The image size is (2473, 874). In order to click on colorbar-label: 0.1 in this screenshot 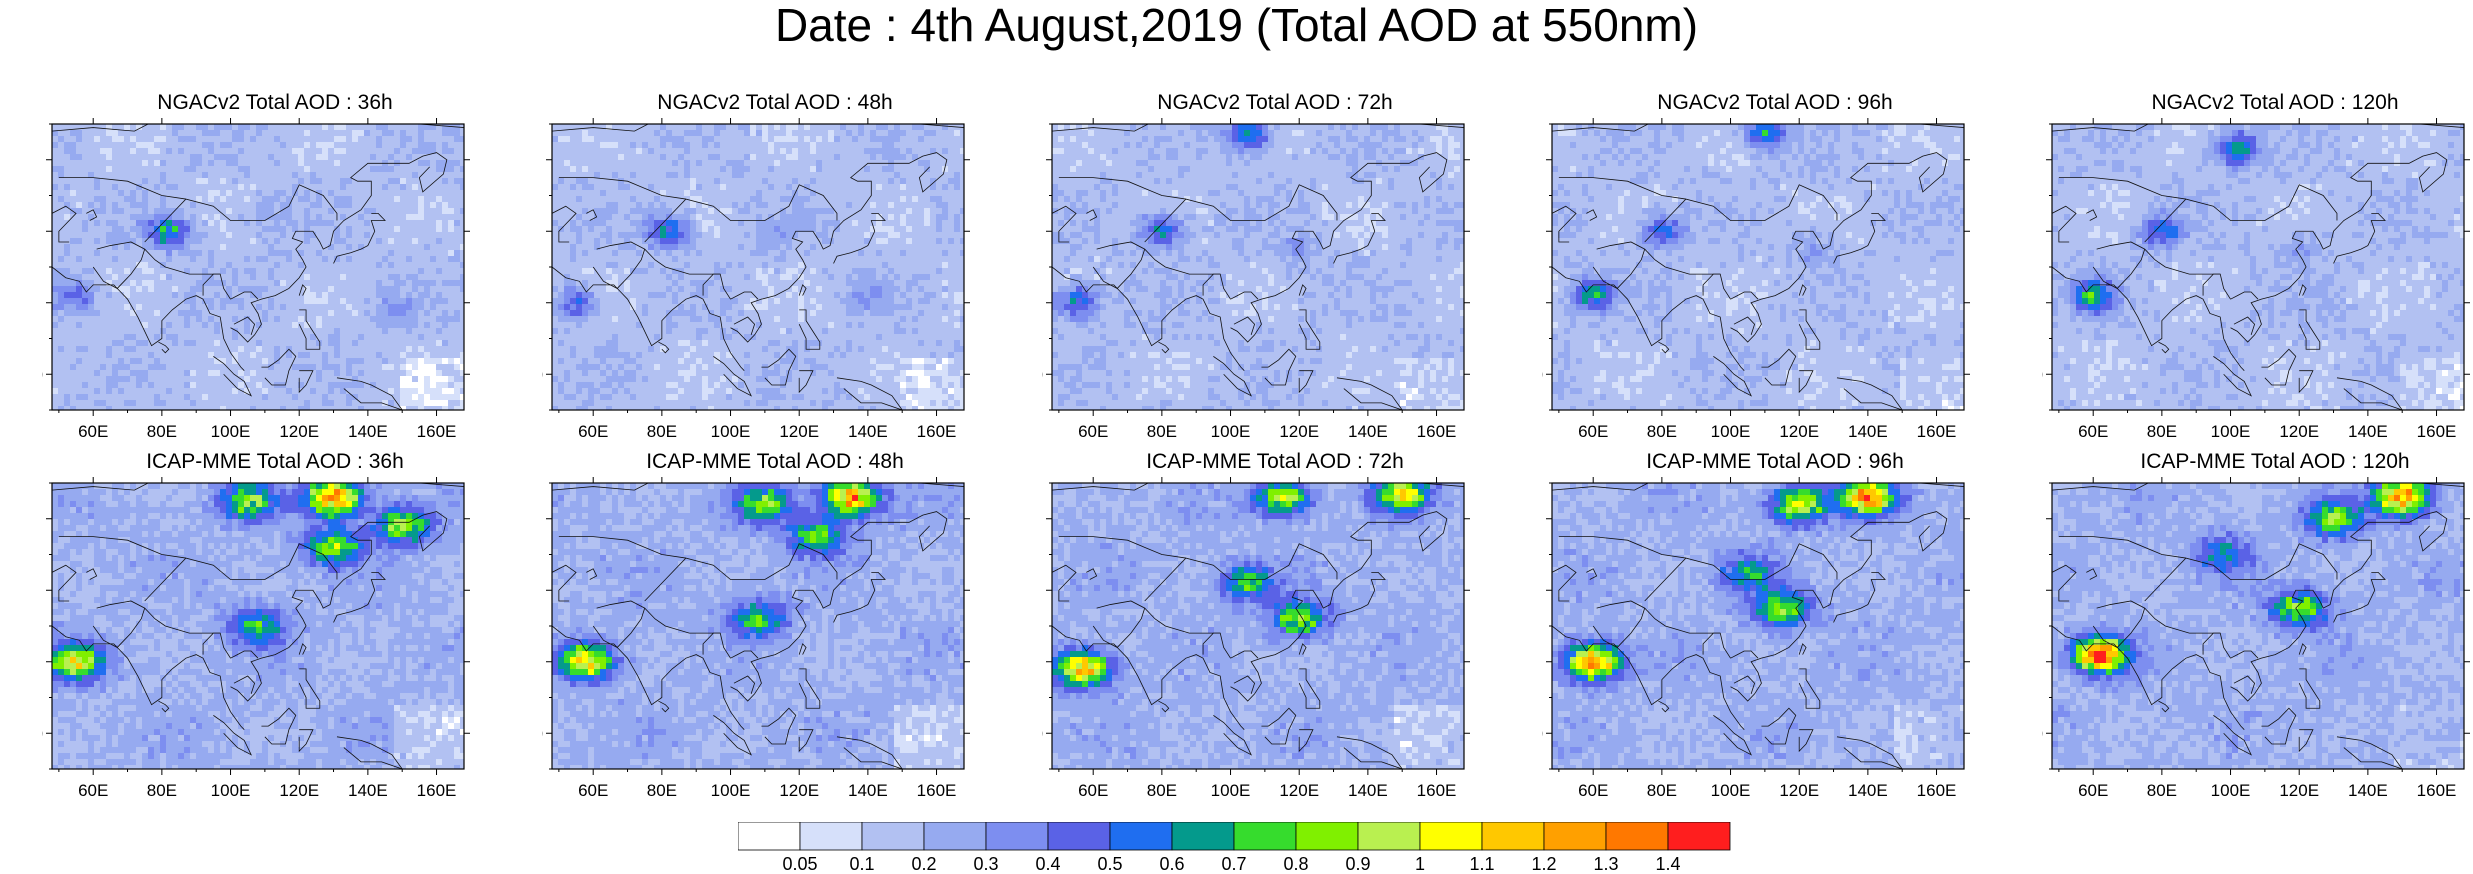, I will do `click(861, 863)`.